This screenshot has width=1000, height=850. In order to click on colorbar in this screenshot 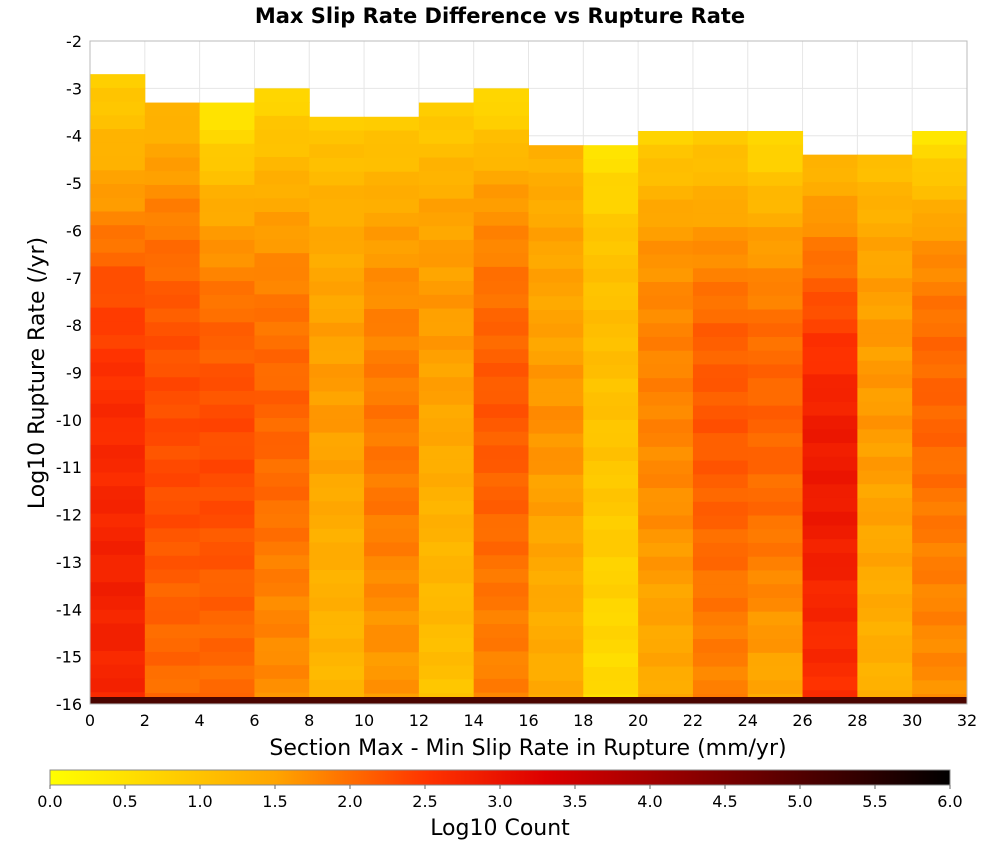, I will do `click(500, 777)`.